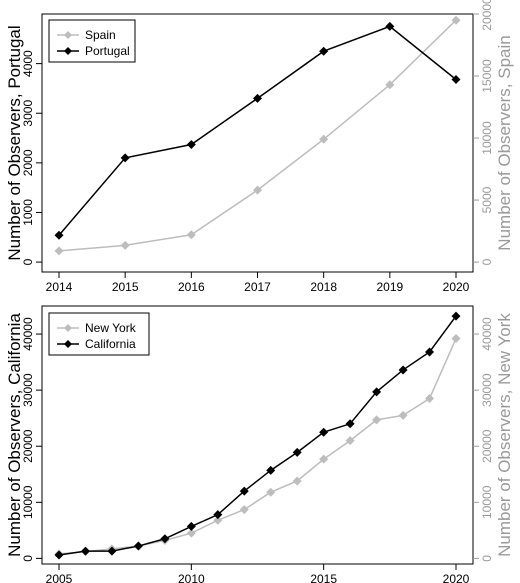 The height and width of the screenshot is (583, 520). Describe the element at coordinates (28, 502) in the screenshot. I see `y-left-tick-label: 10000` at that location.